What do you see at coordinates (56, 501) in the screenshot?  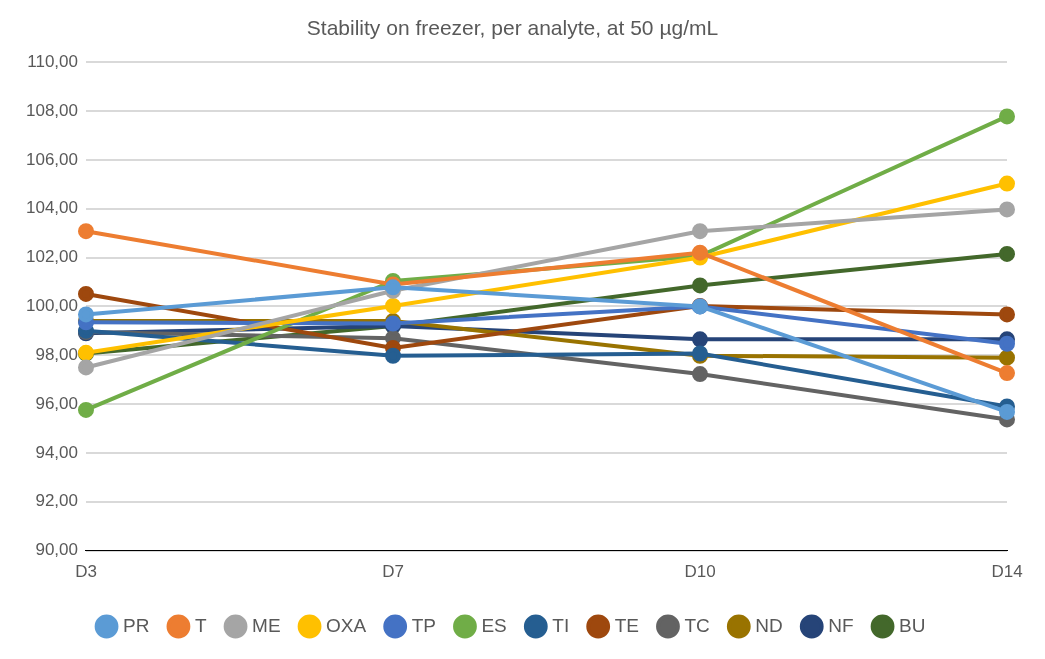 I see `y-tick-label: 92,00` at bounding box center [56, 501].